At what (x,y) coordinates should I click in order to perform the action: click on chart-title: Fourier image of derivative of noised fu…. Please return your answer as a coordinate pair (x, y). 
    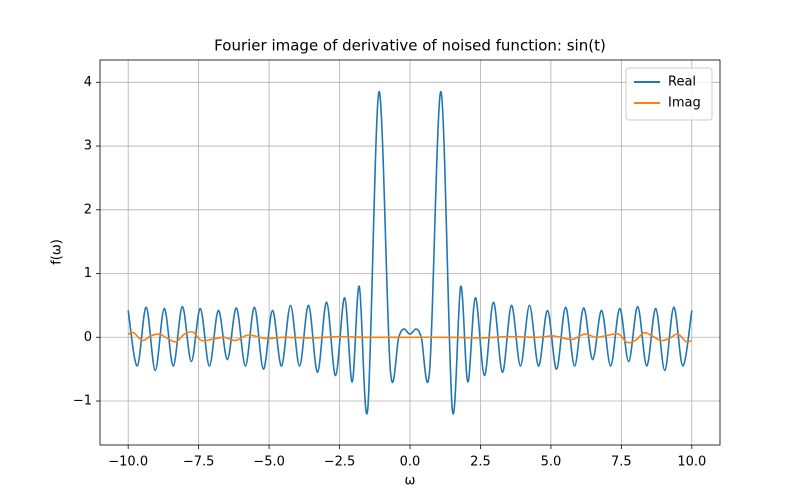
    Looking at the image, I should click on (410, 46).